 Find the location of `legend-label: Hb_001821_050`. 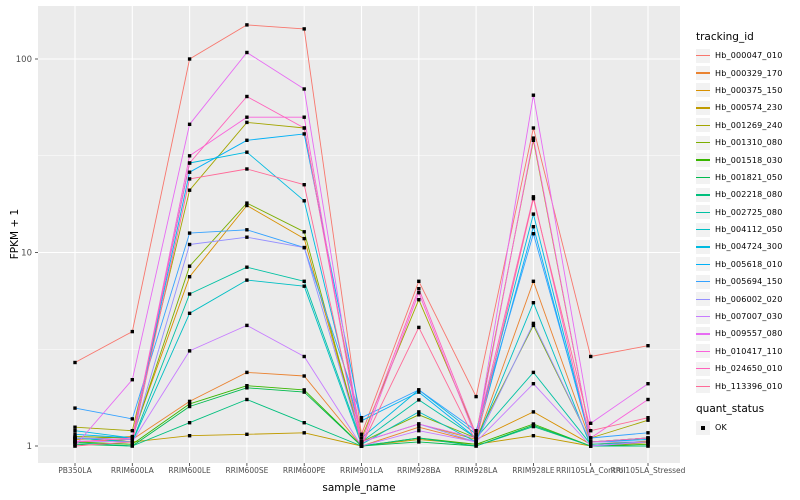

legend-label: Hb_001821_050 is located at coordinates (749, 177).